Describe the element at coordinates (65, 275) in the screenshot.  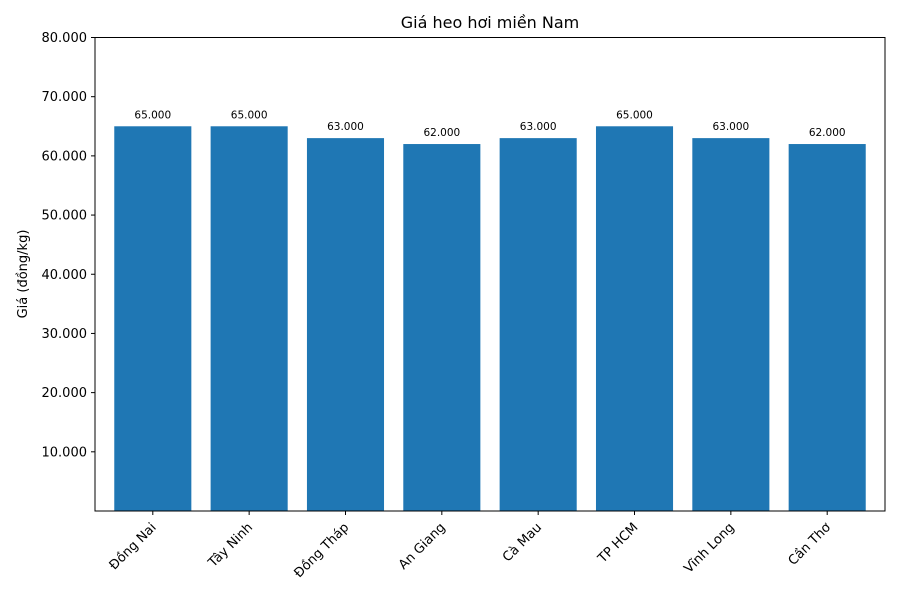
I see `y-tick-label: 40.000` at that location.